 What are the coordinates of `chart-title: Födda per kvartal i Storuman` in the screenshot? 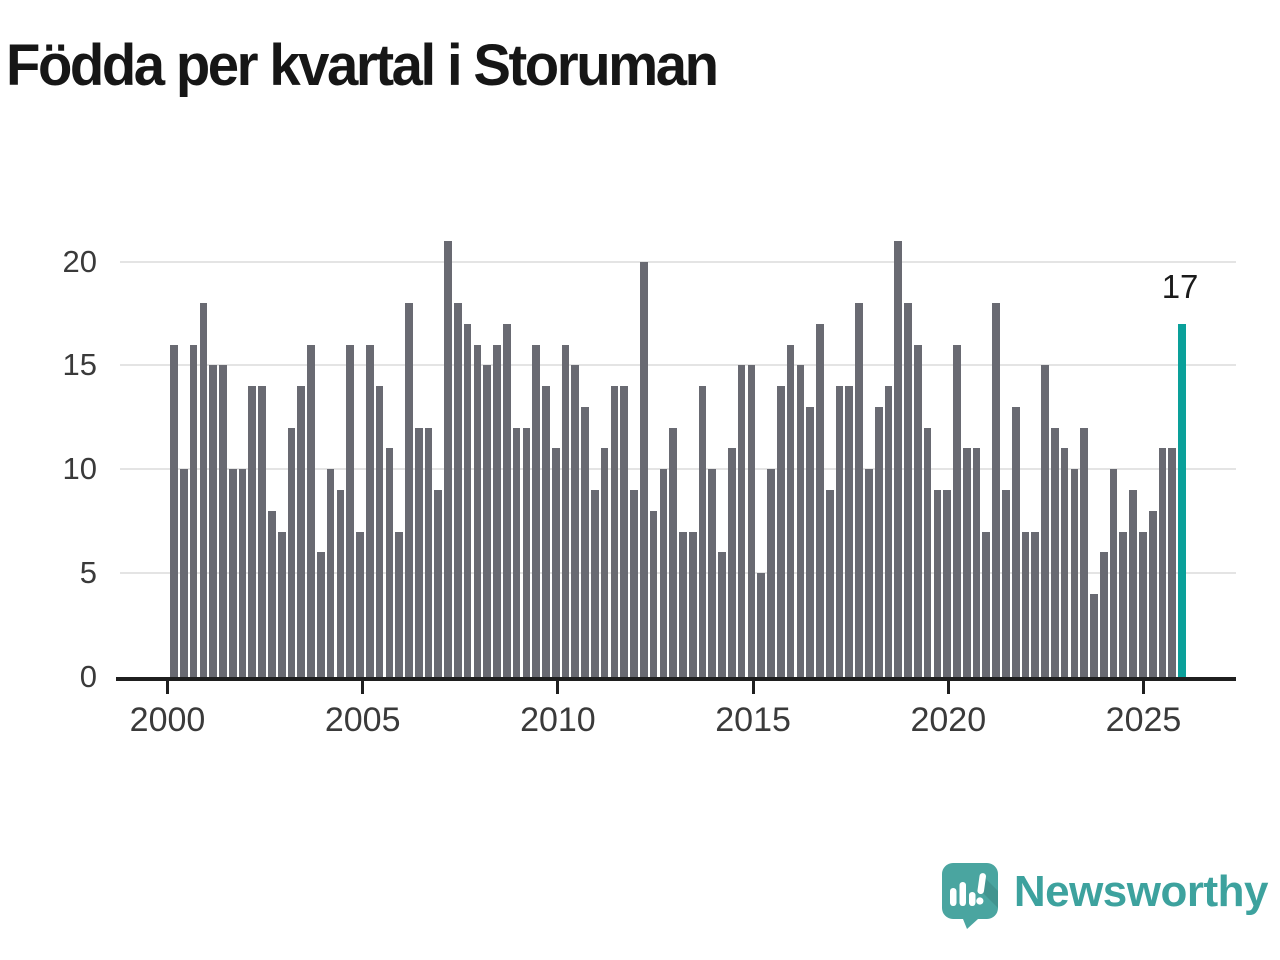 It's located at (362, 65).